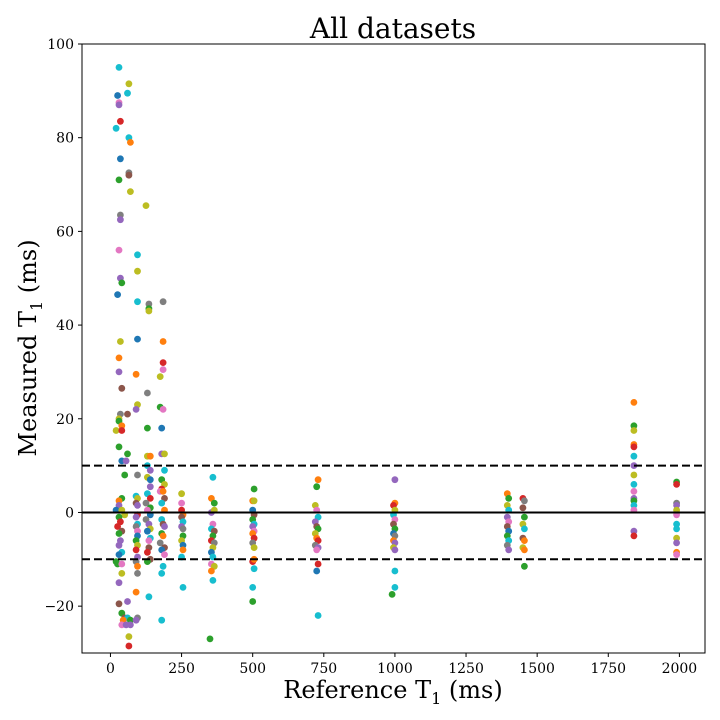  I want to click on chart-title: All datasets, so click(392, 28).